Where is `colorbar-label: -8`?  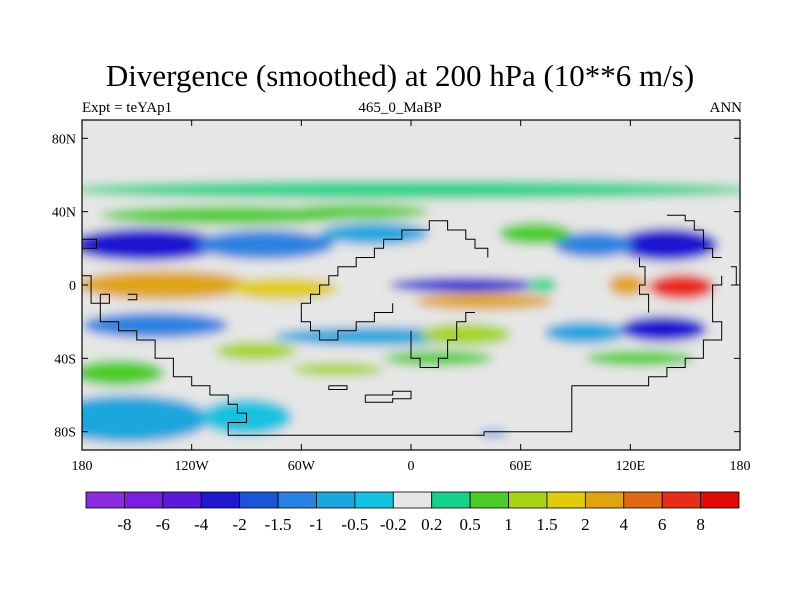
colorbar-label: -8 is located at coordinates (124, 524).